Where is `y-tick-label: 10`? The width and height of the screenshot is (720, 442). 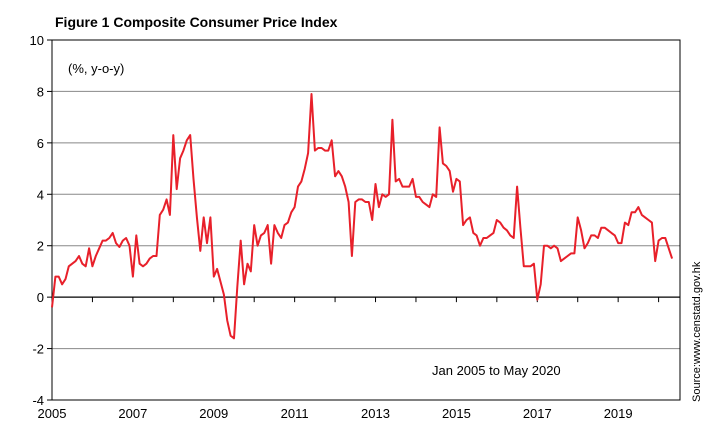
y-tick-label: 10 is located at coordinates (37, 40).